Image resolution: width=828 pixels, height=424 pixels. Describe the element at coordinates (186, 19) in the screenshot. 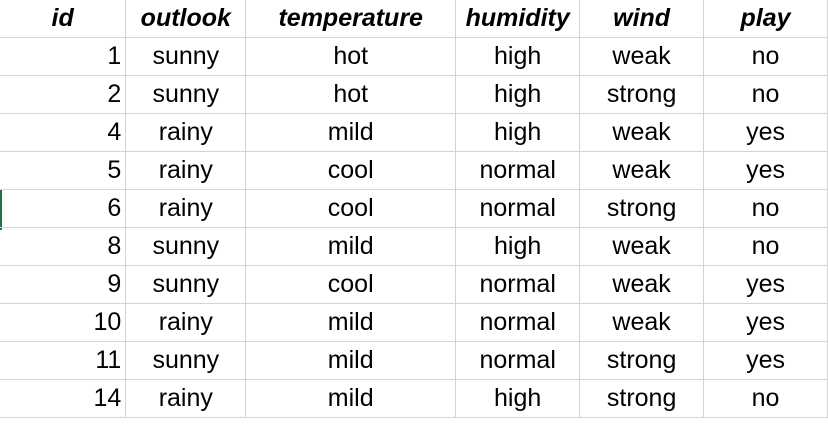

I see `header-cell-outlook: outlook` at that location.